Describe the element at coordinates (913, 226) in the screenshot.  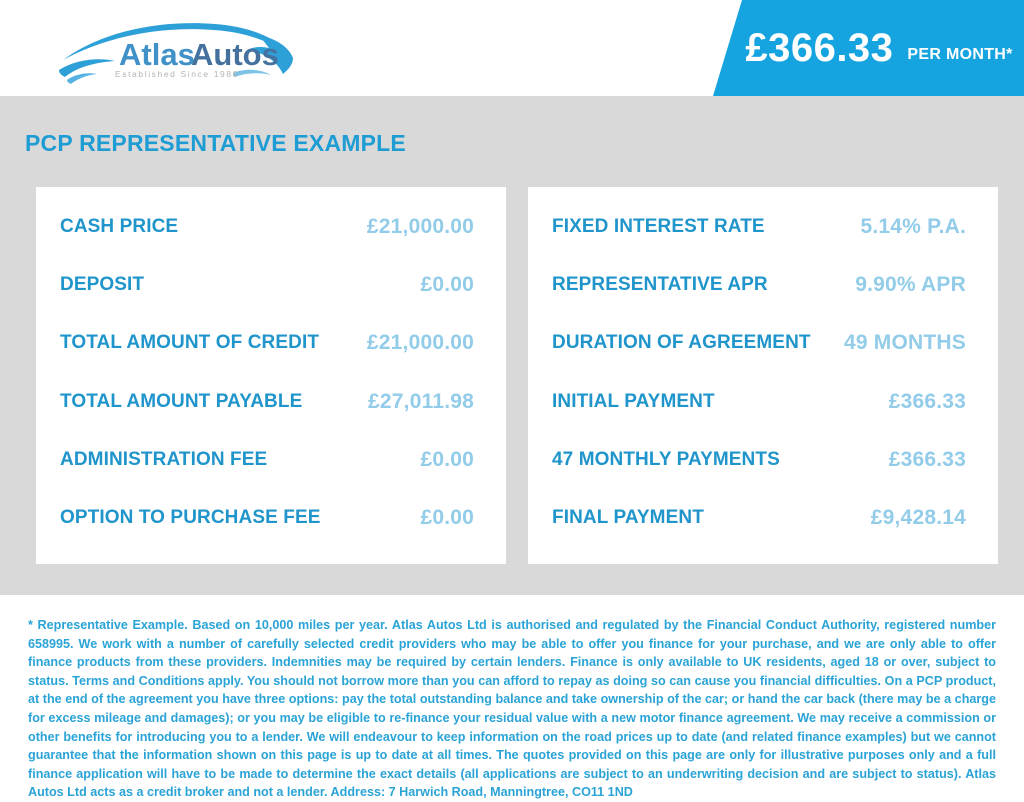
I see `finance-right-row-value: 5.14% P.A.` at that location.